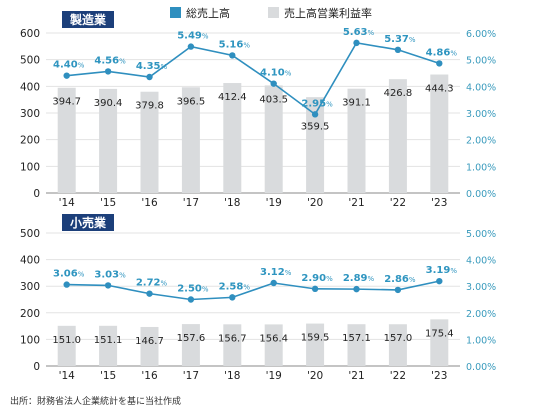  Describe the element at coordinates (356, 203) in the screenshot. I see `x-axis-tick-label: '21` at that location.